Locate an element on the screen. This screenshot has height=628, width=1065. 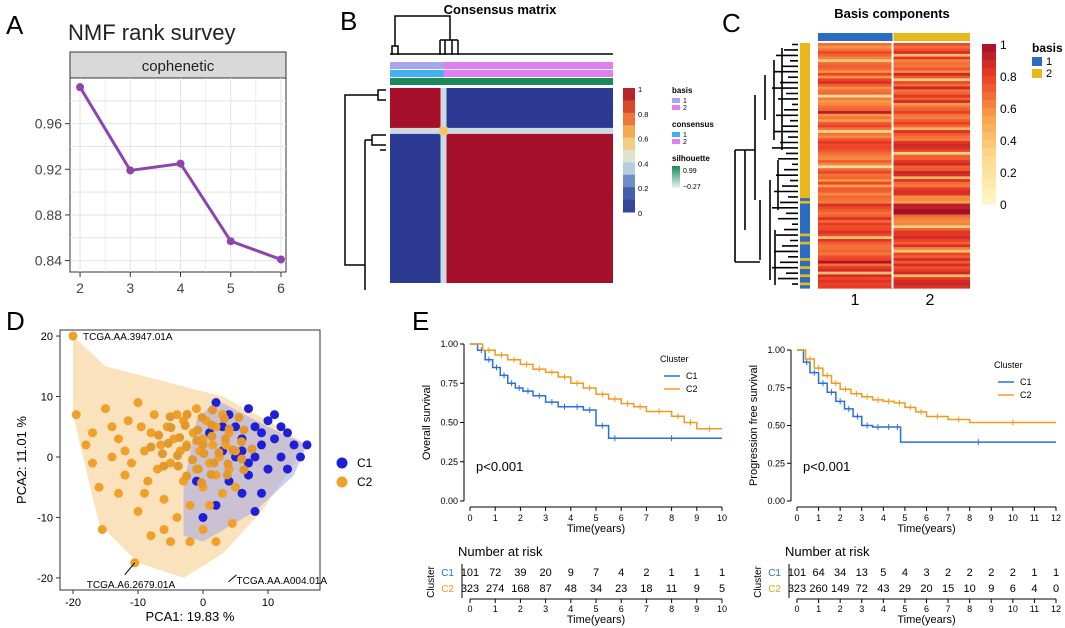
a-ytick-label: 0.84 is located at coordinates (48, 261).